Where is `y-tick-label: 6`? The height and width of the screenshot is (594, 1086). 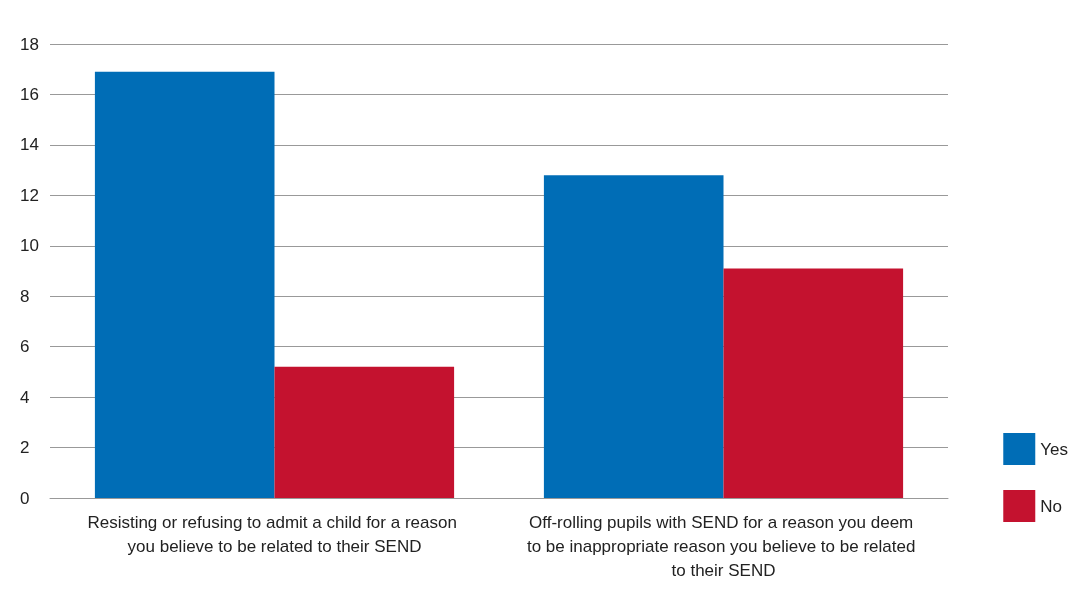
y-tick-label: 6 is located at coordinates (25, 347).